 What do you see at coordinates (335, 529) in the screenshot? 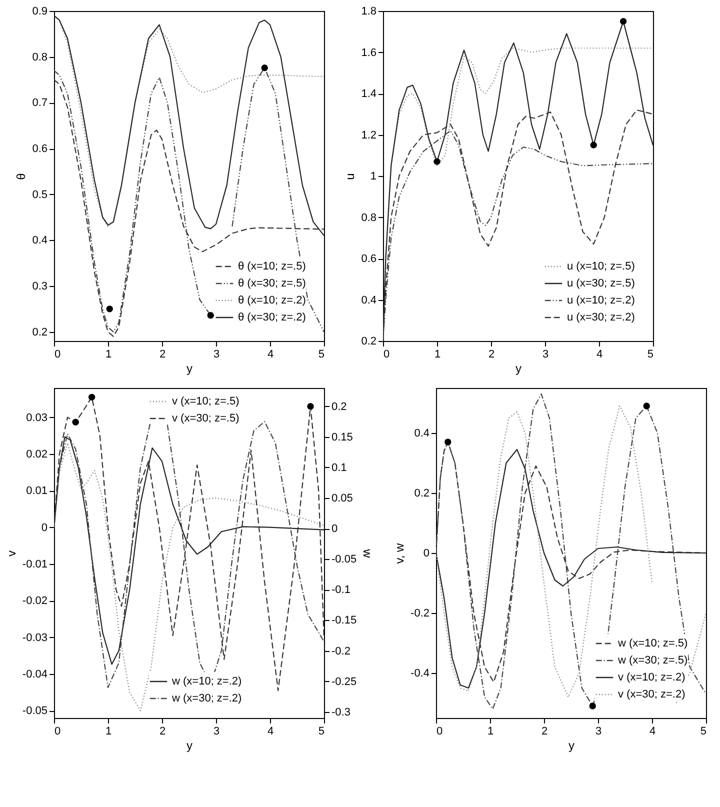
I see `y2-tick-label: 0` at bounding box center [335, 529].